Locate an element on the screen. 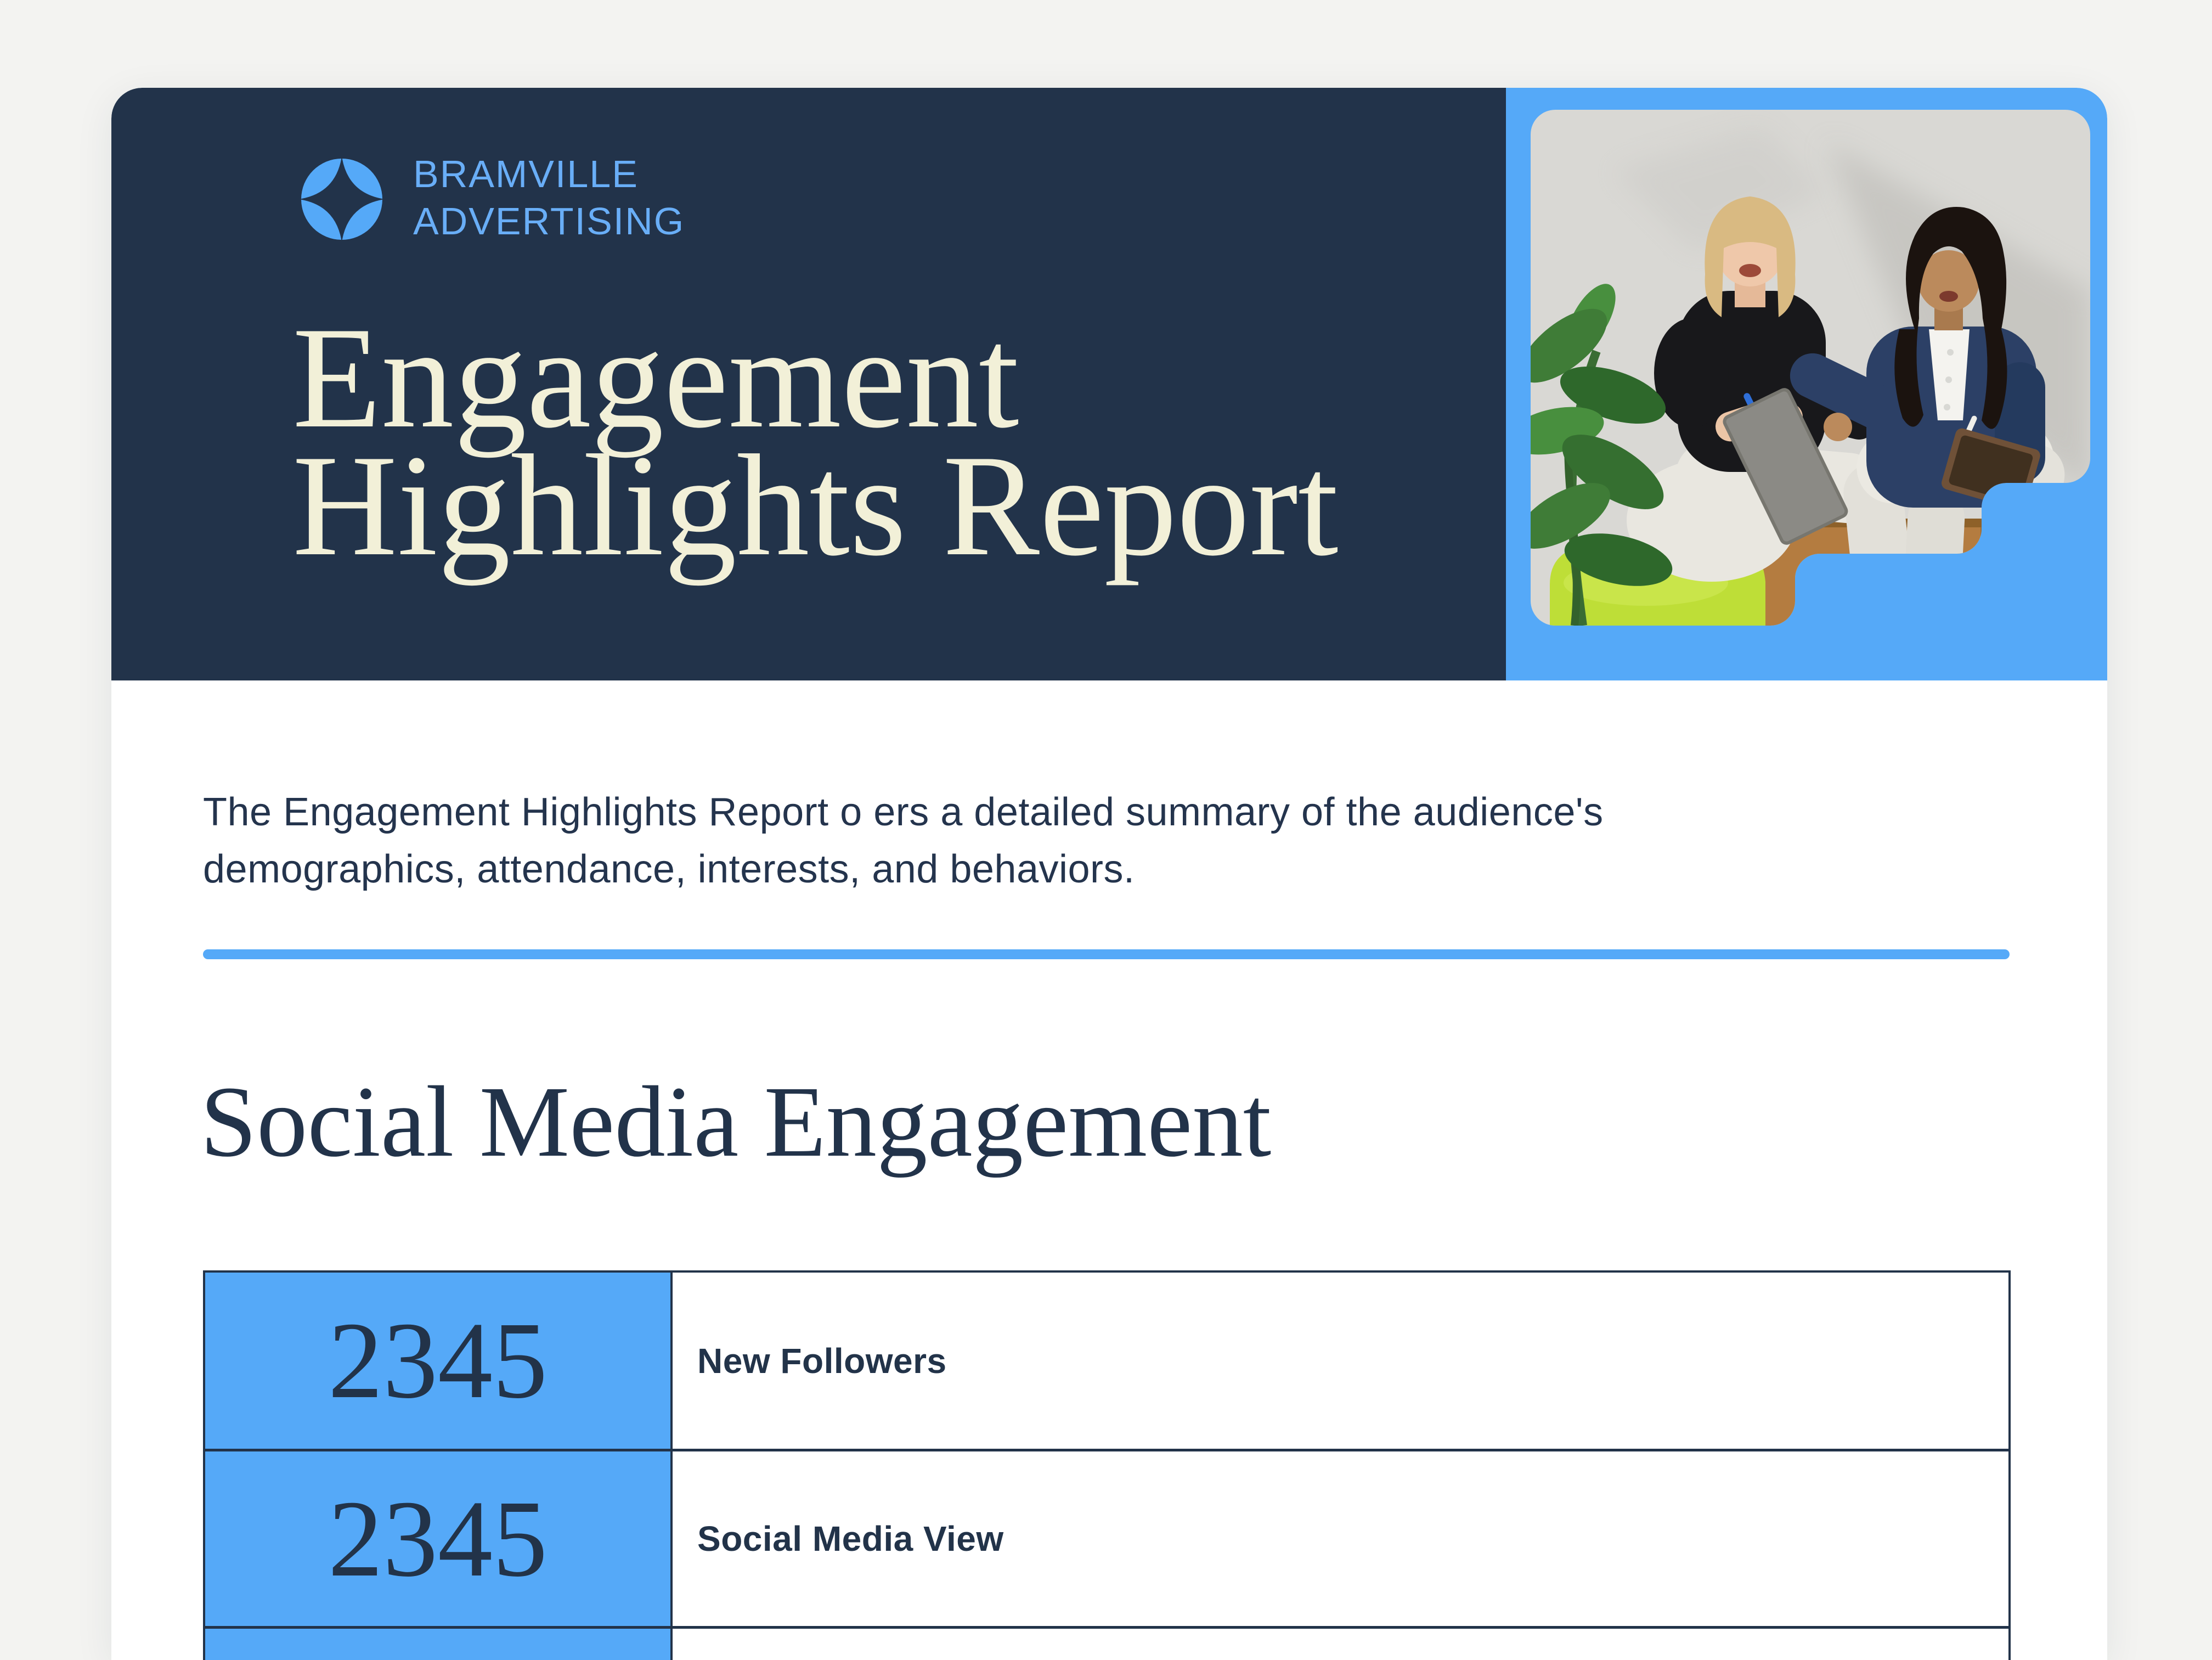  brand-name-line1: BRAMVILLE is located at coordinates (526, 174).